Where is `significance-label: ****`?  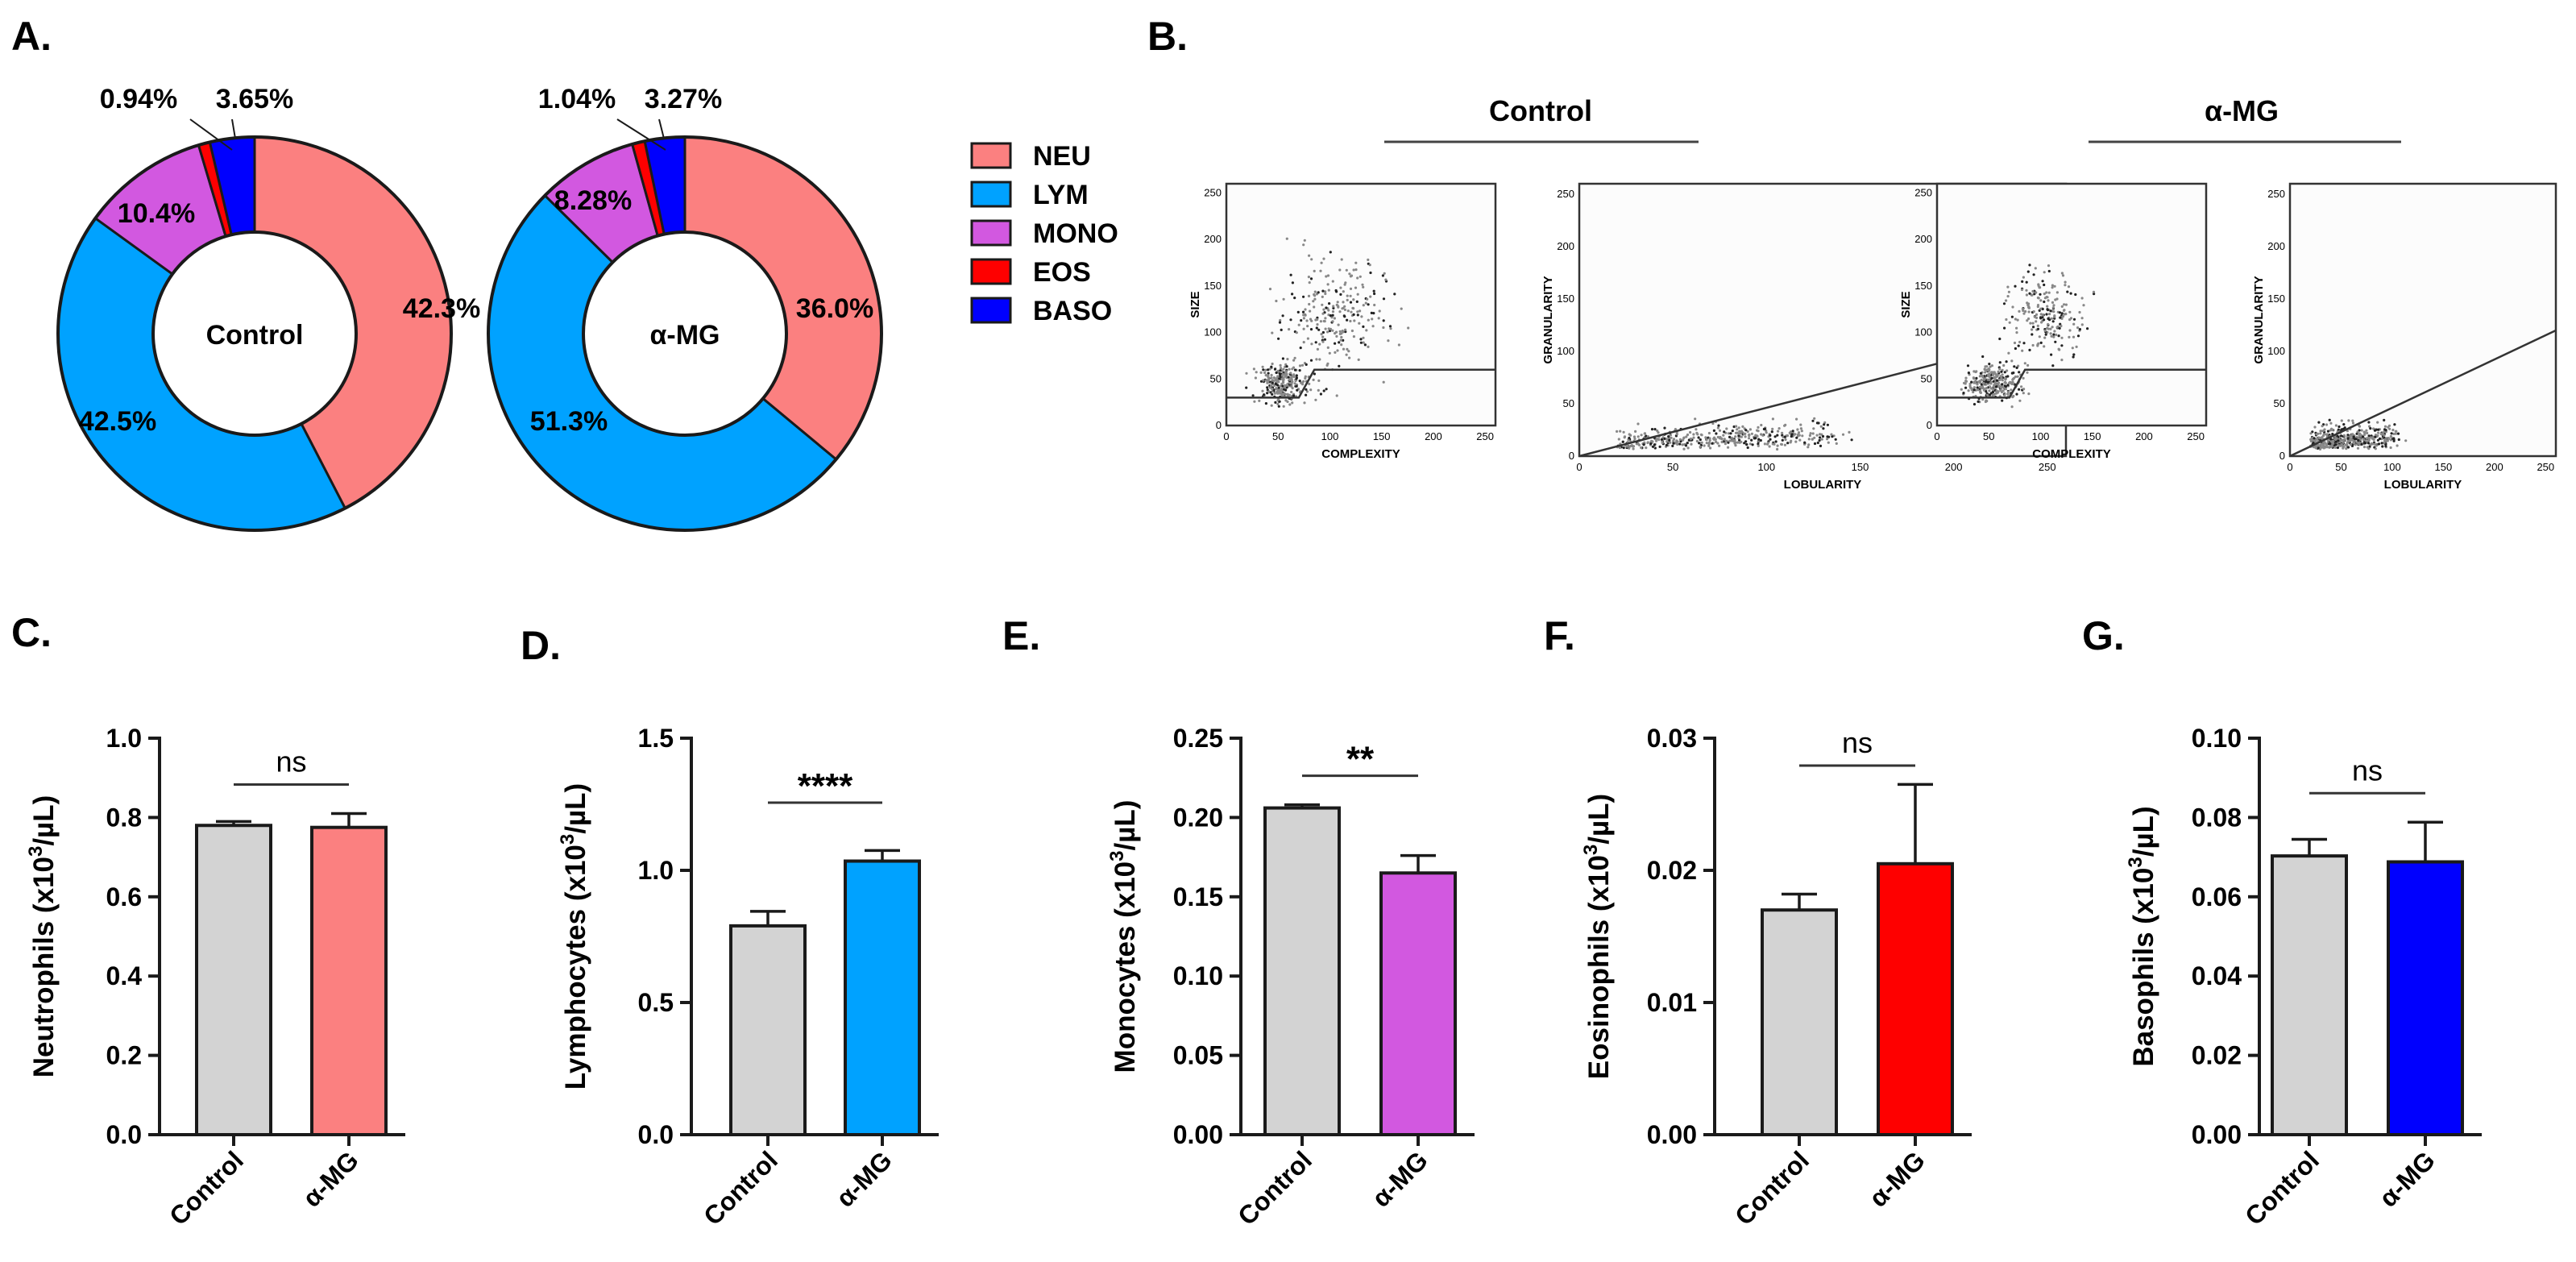 significance-label: **** is located at coordinates (825, 786).